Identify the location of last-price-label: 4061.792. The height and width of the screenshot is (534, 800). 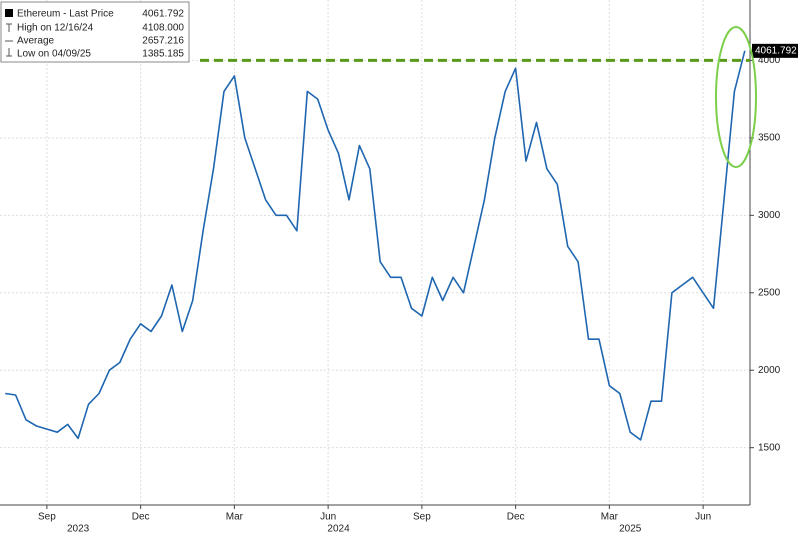
(776, 50).